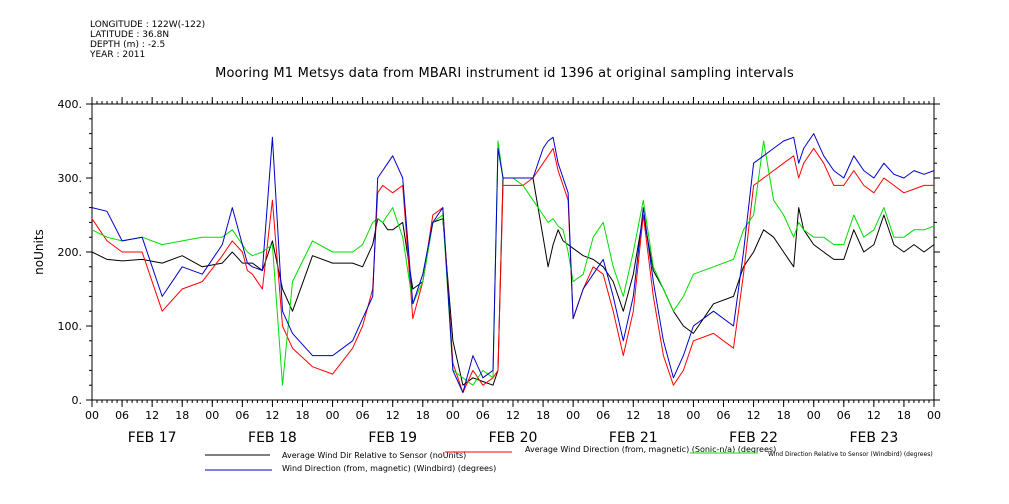  I want to click on y-tick-label: 400., so click(70, 104).